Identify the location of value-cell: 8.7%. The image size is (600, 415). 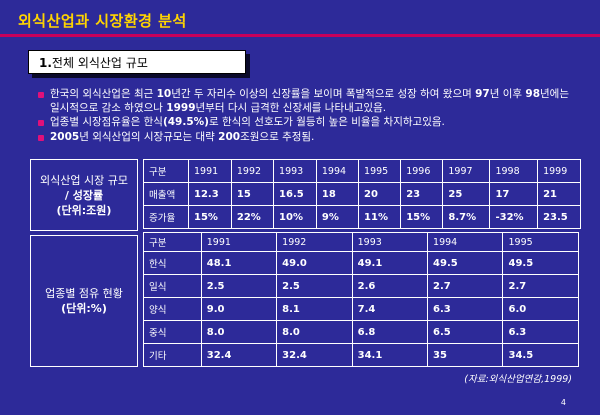
(466, 217).